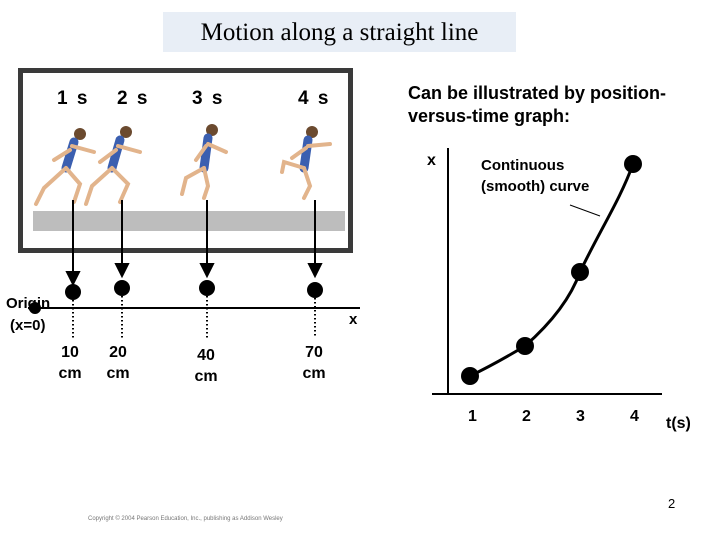 This screenshot has width=720, height=540. I want to click on time-label-3s: 3 s, so click(208, 98).